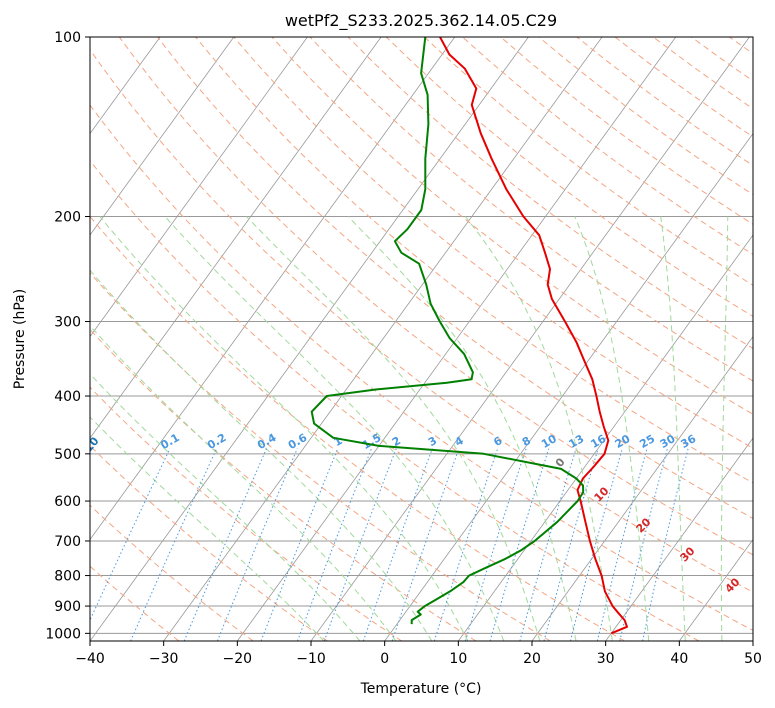 Image resolution: width=775 pixels, height=708 pixels. I want to click on y-tick-label: 1000, so click(63, 634).